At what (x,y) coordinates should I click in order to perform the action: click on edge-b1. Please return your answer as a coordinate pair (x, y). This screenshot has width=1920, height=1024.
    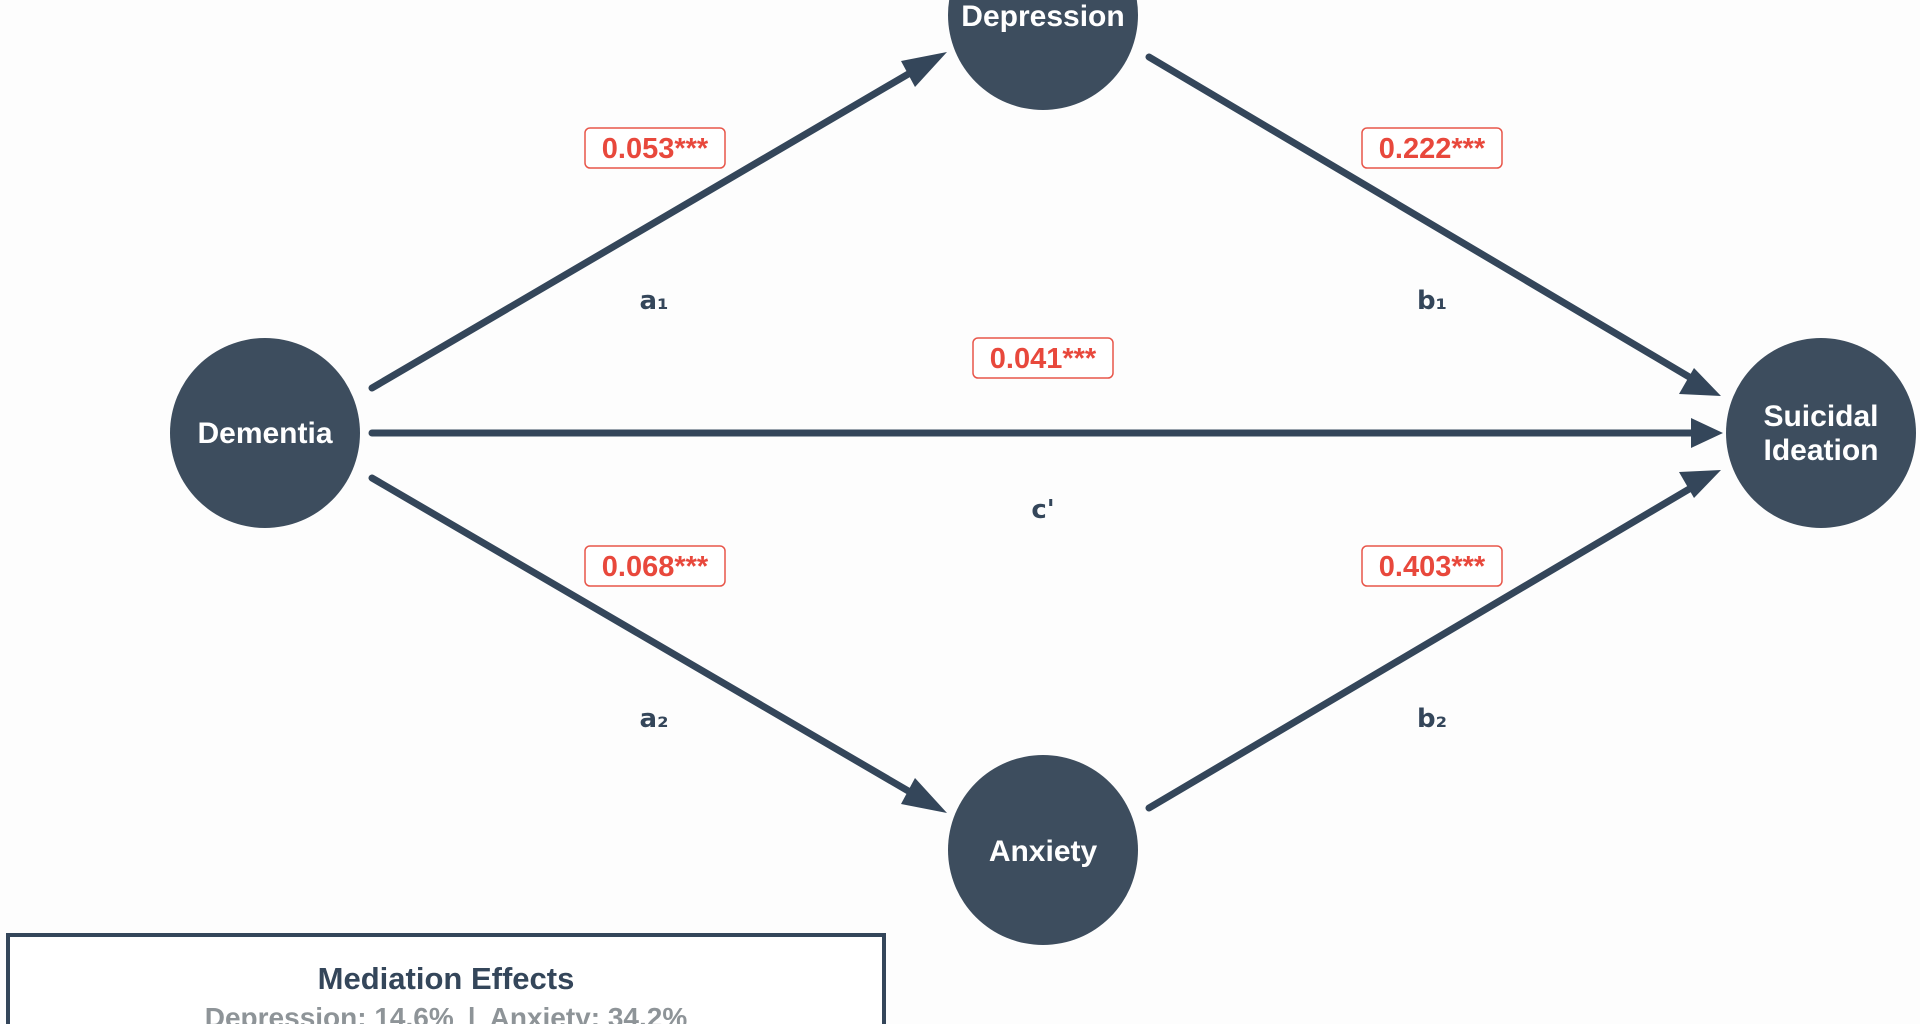
    Looking at the image, I should click on (1422, 219).